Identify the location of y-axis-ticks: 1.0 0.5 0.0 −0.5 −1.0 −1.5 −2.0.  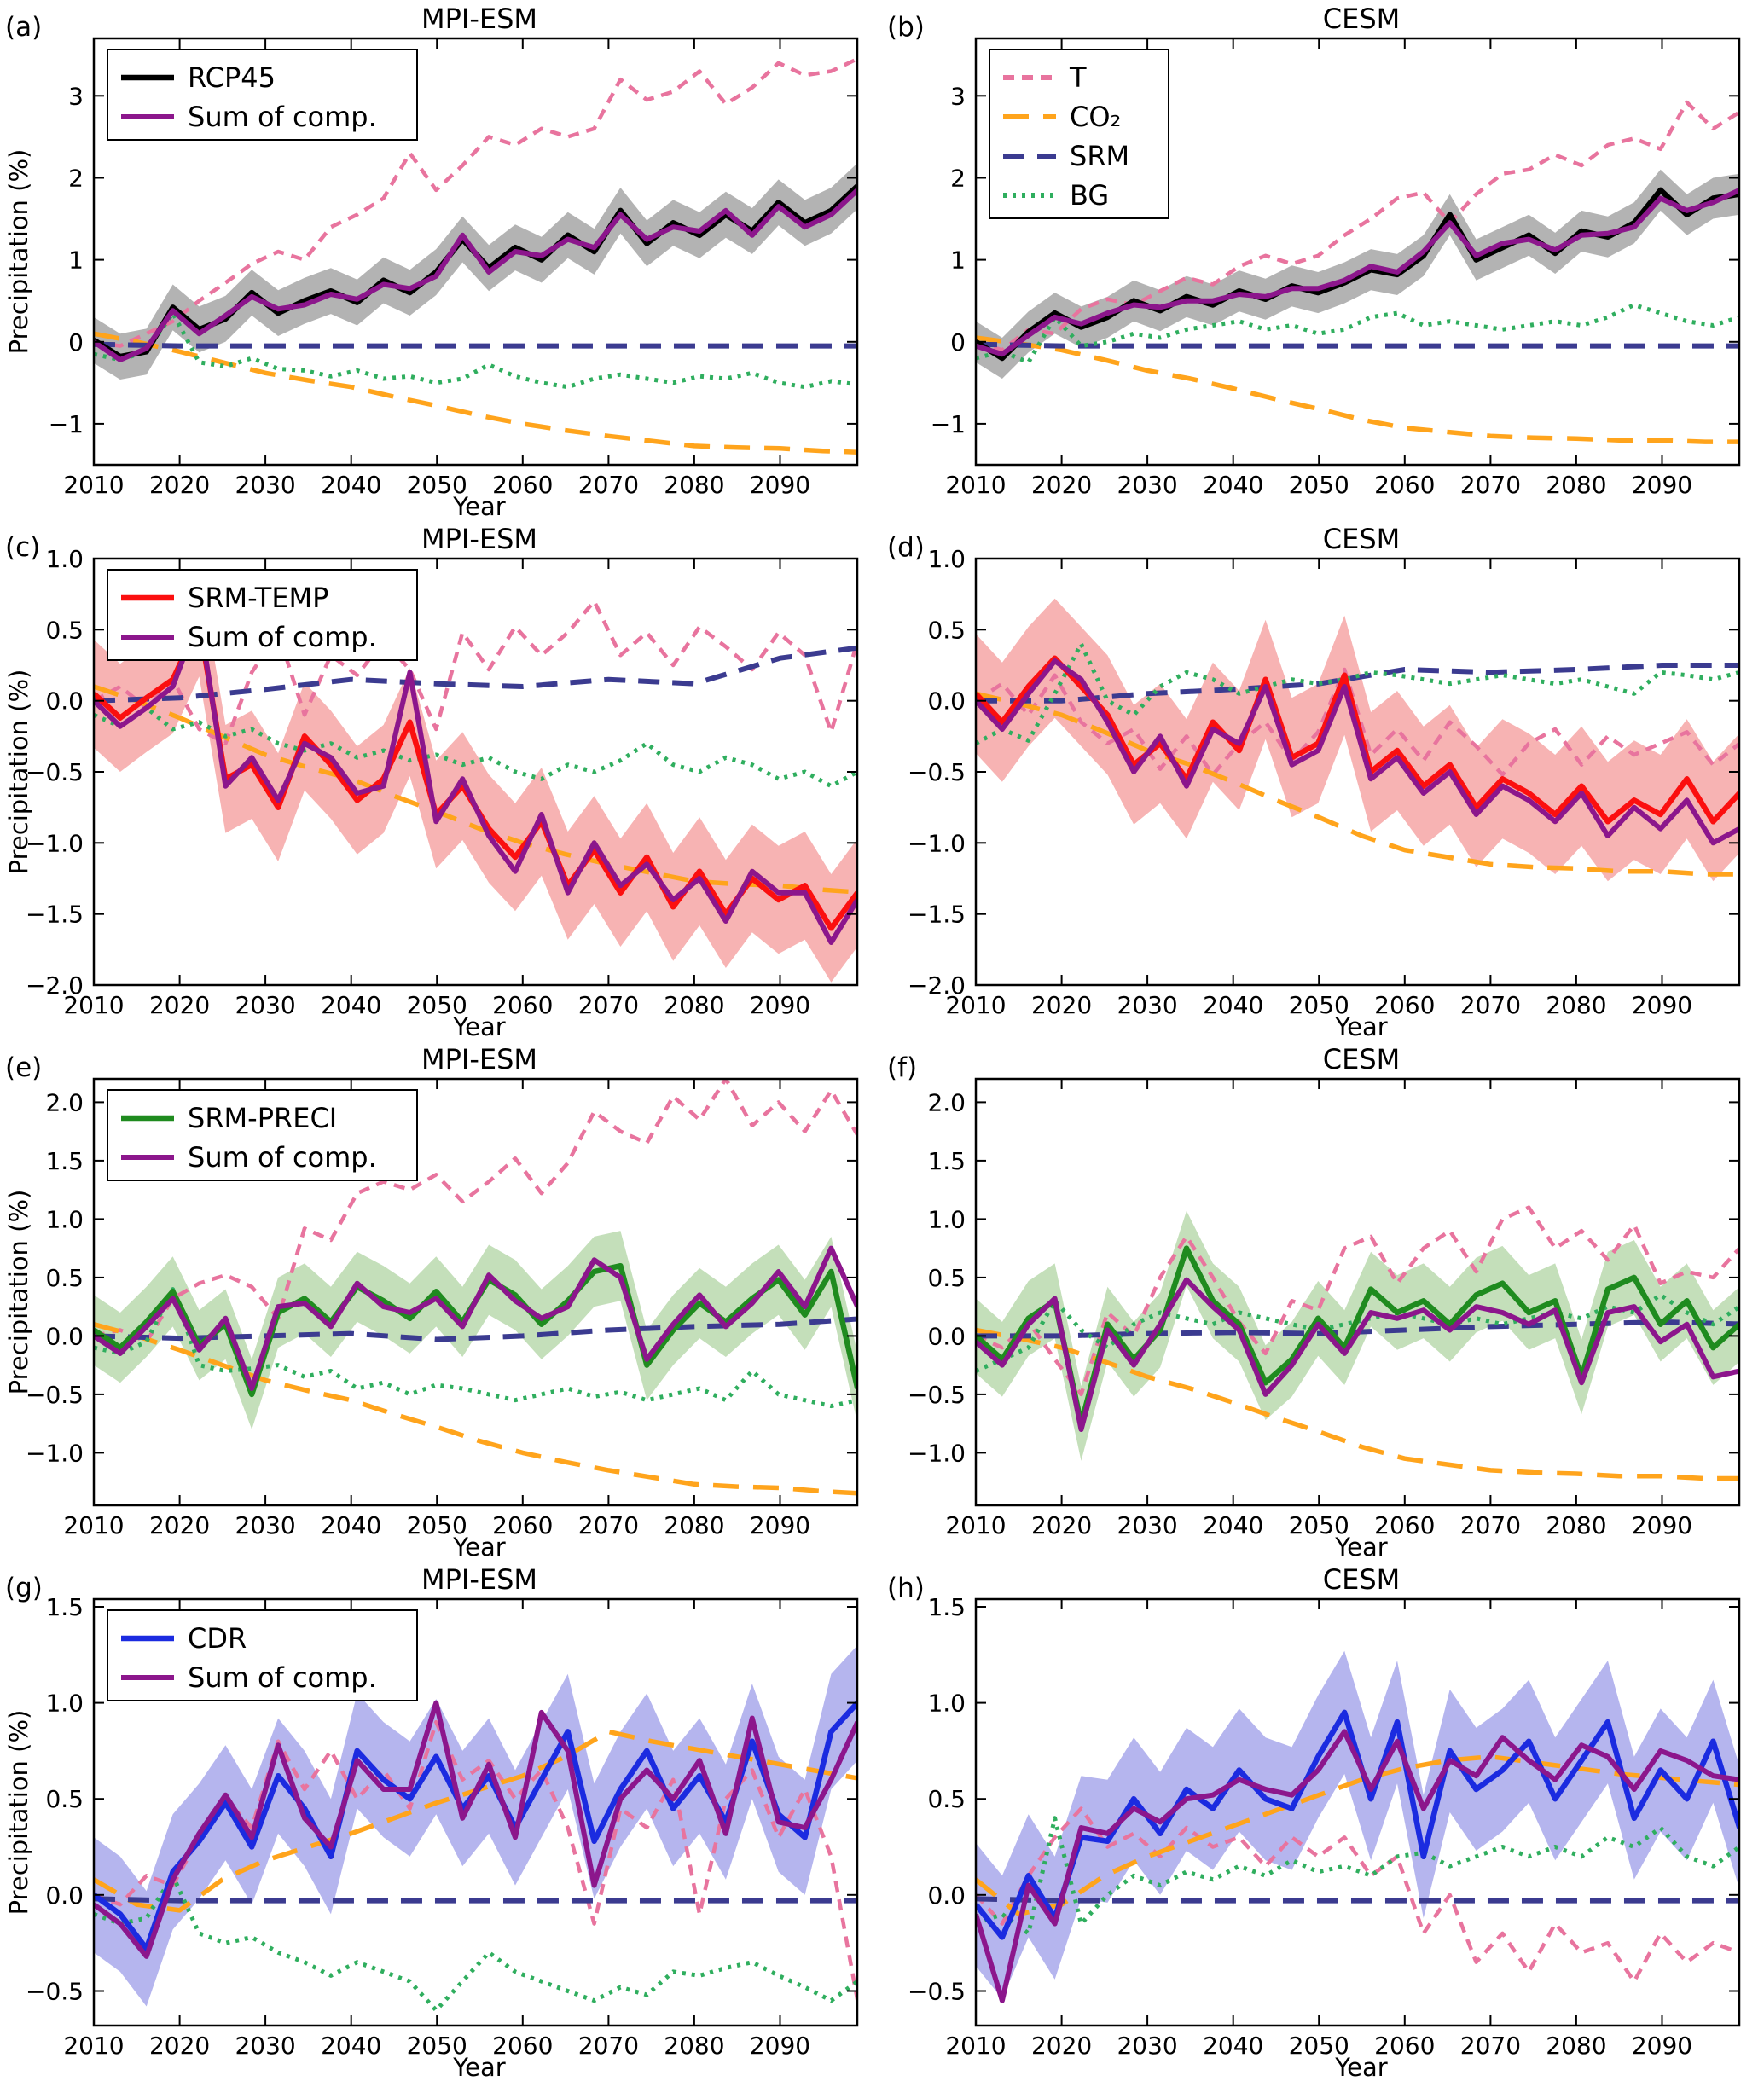
(441, 772).